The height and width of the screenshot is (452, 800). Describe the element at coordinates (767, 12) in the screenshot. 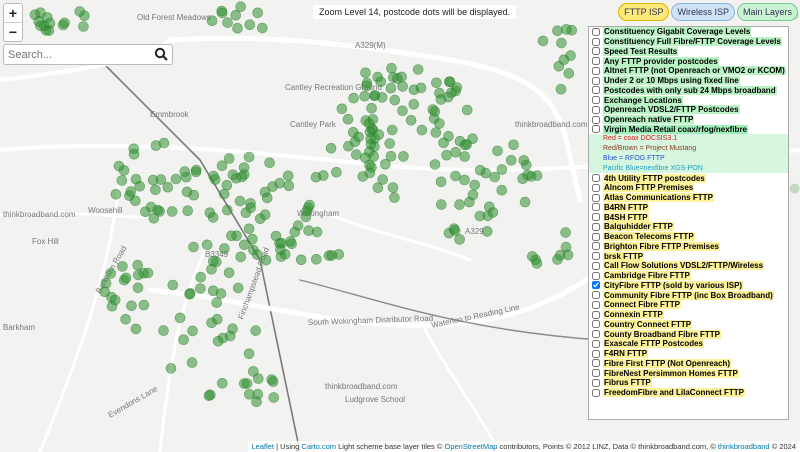

I see `tab: Main Layers` at that location.